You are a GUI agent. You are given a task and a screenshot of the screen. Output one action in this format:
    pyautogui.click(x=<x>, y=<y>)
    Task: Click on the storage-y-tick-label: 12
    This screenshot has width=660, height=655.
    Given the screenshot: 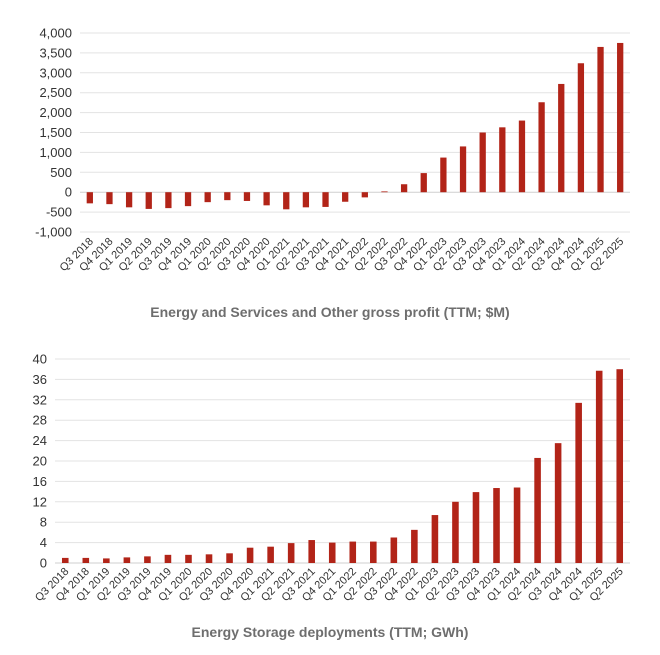 What is the action you would take?
    pyautogui.click(x=40, y=501)
    